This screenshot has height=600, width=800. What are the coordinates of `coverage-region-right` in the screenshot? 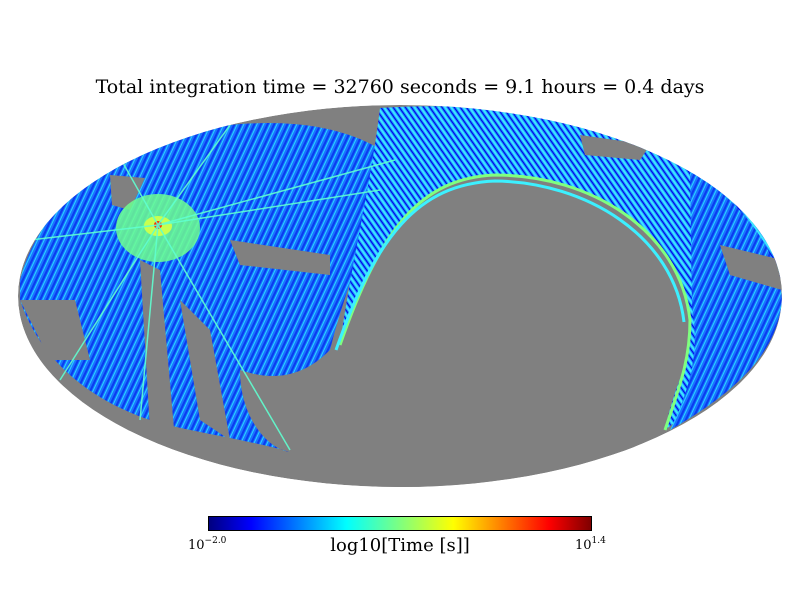 It's located at (726, 300).